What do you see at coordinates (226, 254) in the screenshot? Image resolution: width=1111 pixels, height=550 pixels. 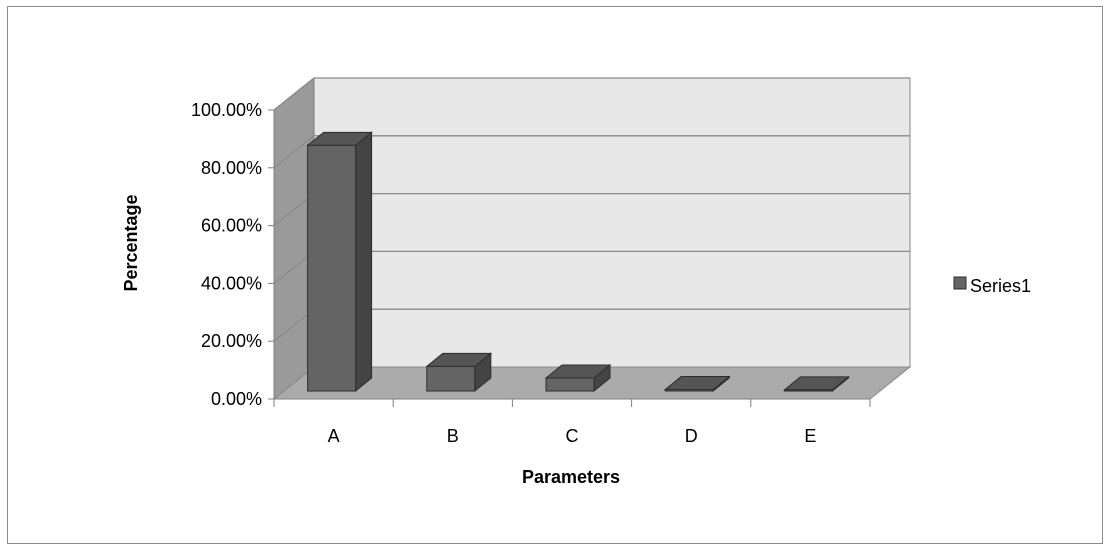 I see `y-tick-labels: 0.00% 20.00% 40.00% 60.00% 80.00% 100.00%` at bounding box center [226, 254].